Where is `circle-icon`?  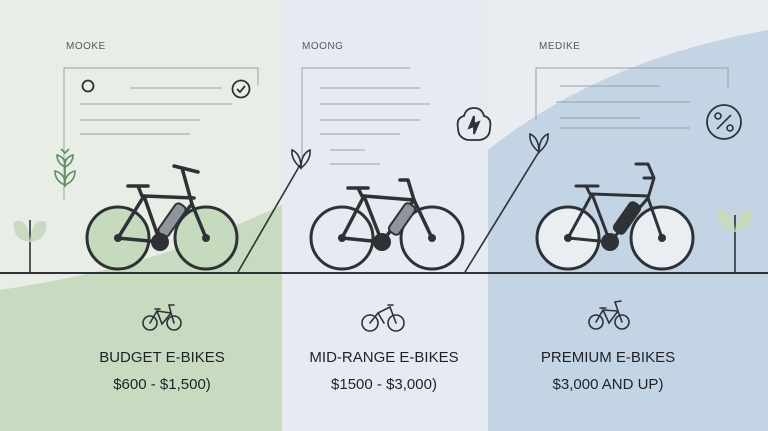 circle-icon is located at coordinates (88, 86).